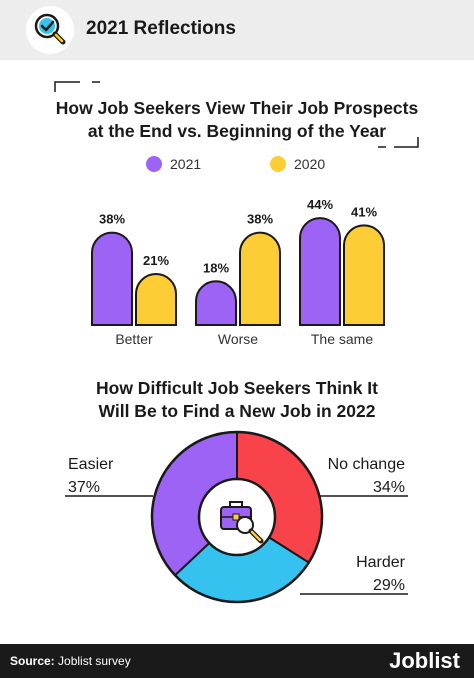 The image size is (474, 678). What do you see at coordinates (309, 164) in the screenshot?
I see `legend-label-2020: 2020` at bounding box center [309, 164].